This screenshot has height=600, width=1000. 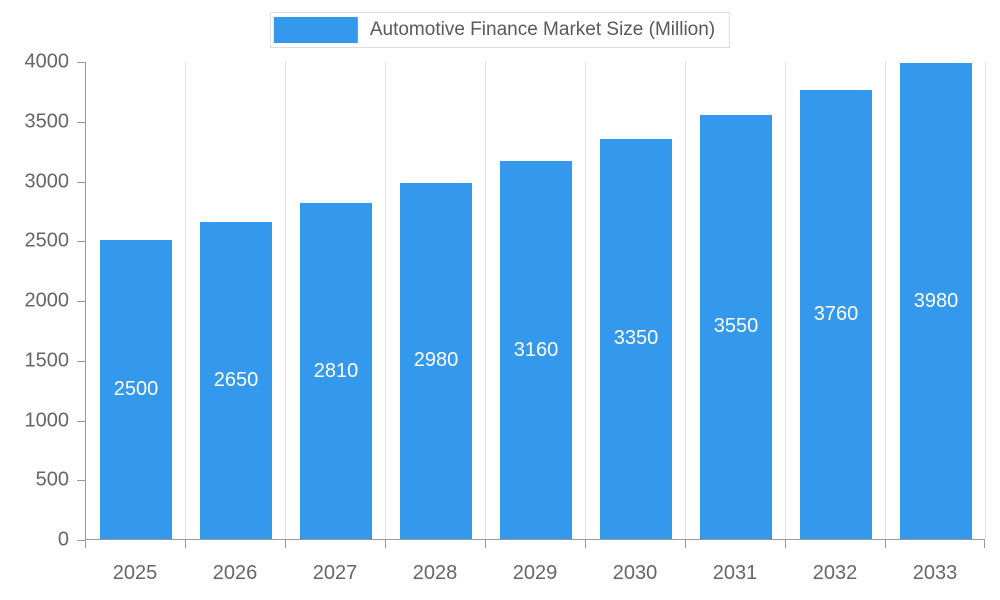 What do you see at coordinates (835, 573) in the screenshot?
I see `x-tick-label: 2032` at bounding box center [835, 573].